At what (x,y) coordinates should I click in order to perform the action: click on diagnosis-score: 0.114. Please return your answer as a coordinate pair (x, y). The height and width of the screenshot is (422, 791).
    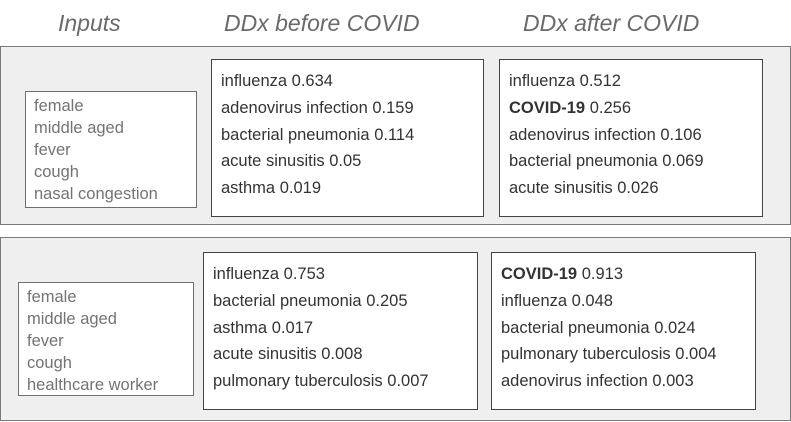
    Looking at the image, I should click on (394, 134).